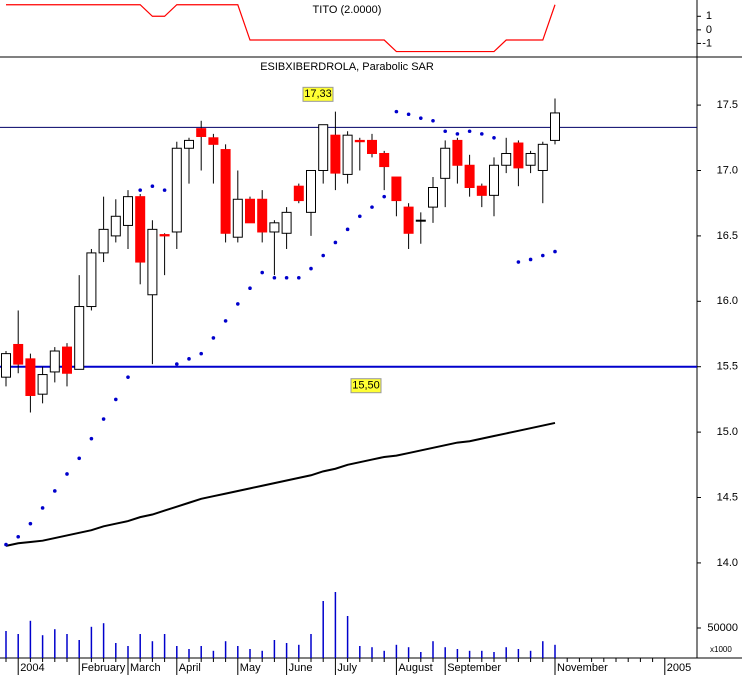 This screenshot has height=675, width=742. What do you see at coordinates (280, 484) in the screenshot?
I see `moving-average` at bounding box center [280, 484].